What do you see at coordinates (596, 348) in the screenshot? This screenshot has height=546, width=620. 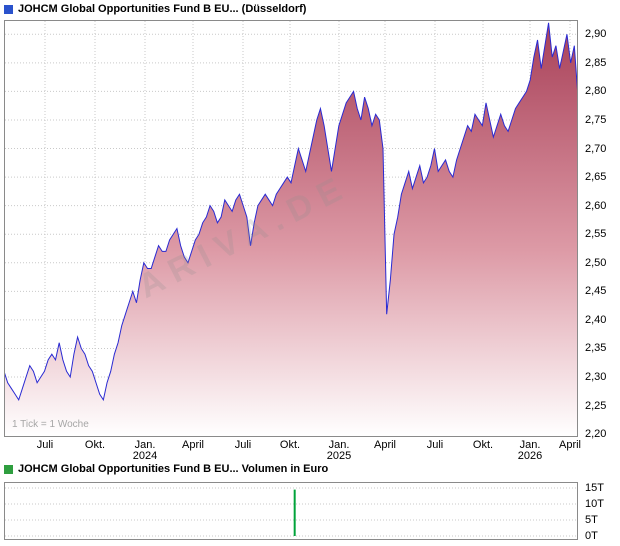 I see `price-y-tick-label: 2,35` at bounding box center [596, 348].